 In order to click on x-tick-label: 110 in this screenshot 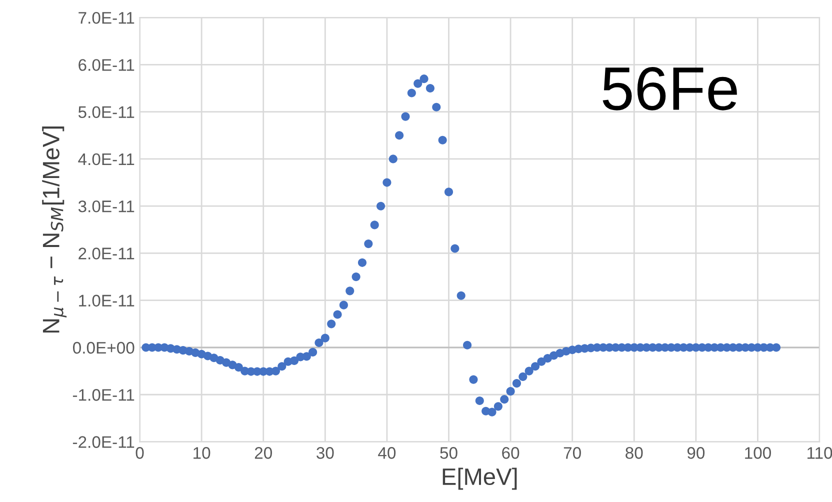, I will do `click(820, 453)`.